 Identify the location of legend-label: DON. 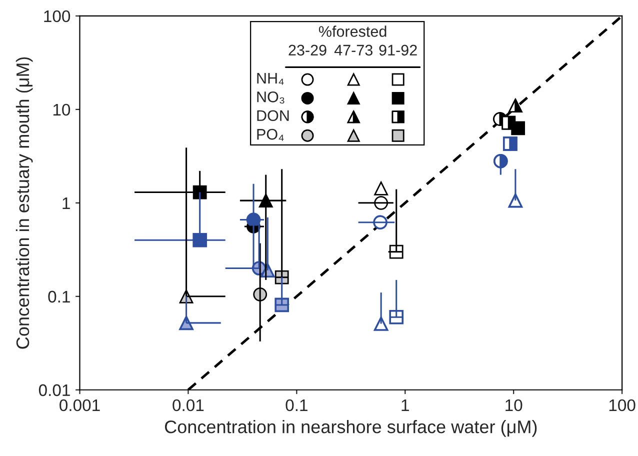
(273, 116).